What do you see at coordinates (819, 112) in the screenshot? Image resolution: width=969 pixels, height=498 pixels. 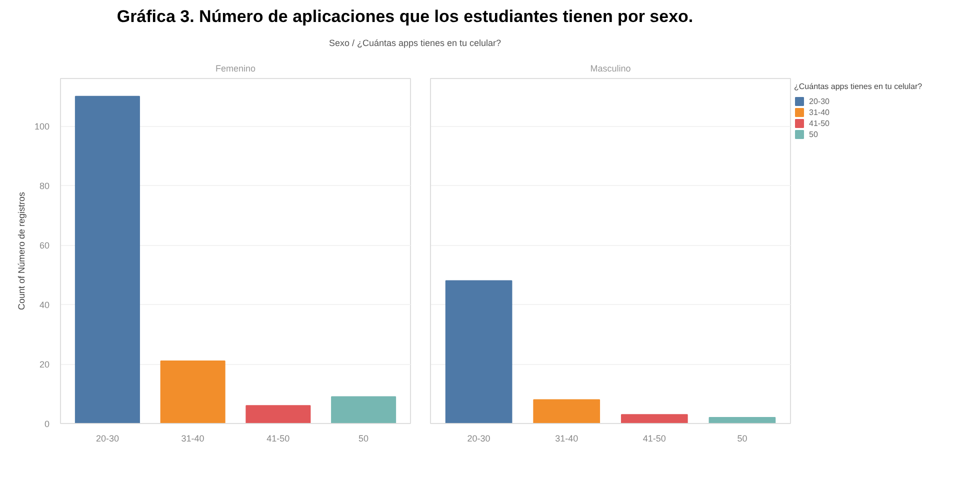 I see `legend-label: 31-40` at bounding box center [819, 112].